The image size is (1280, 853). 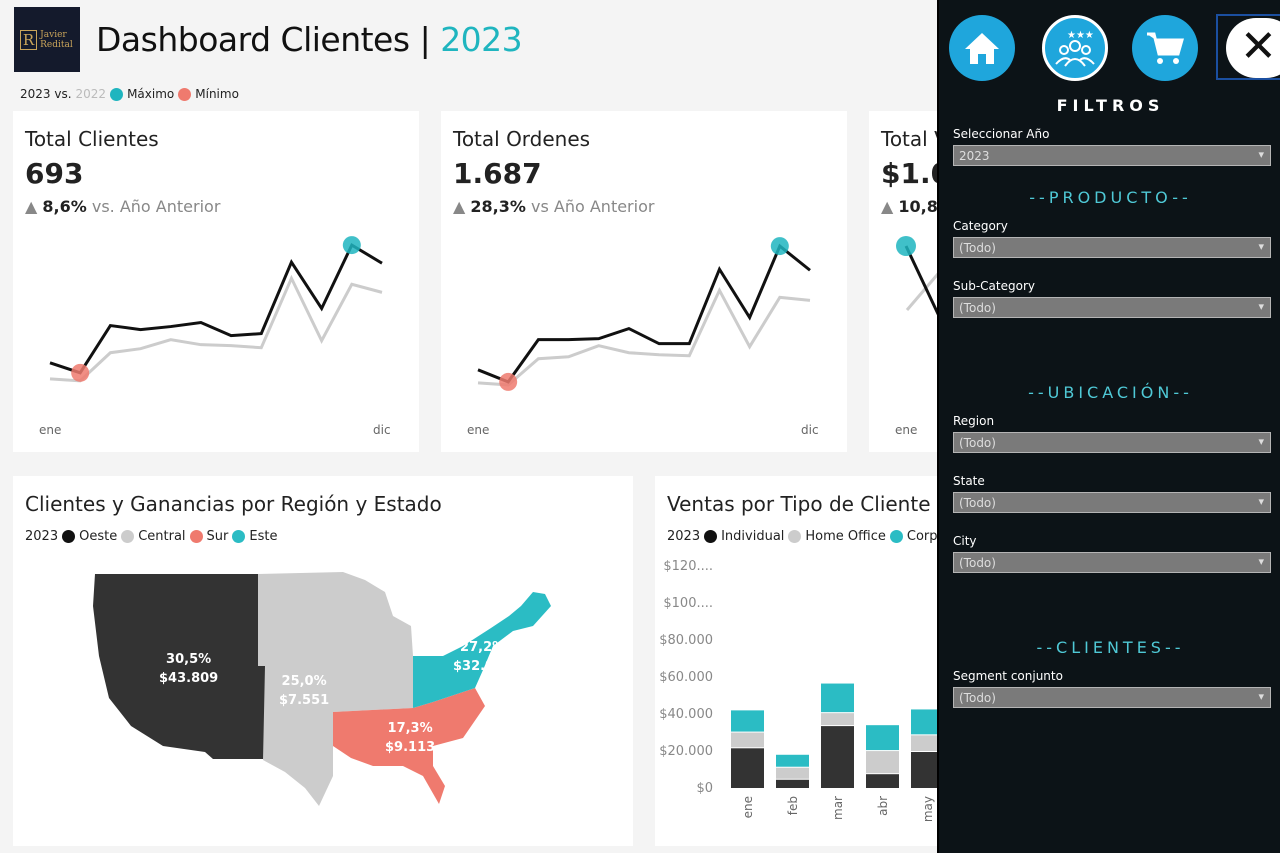 I want to click on x-tick-label: ene, so click(x=748, y=807).